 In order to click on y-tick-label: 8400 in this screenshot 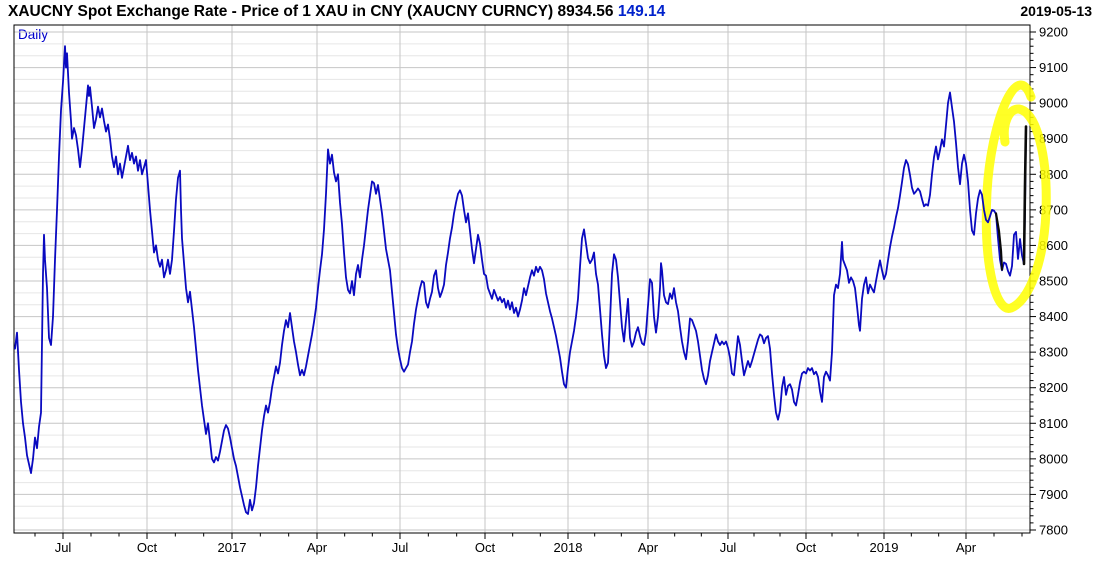, I will do `click(1053, 316)`.